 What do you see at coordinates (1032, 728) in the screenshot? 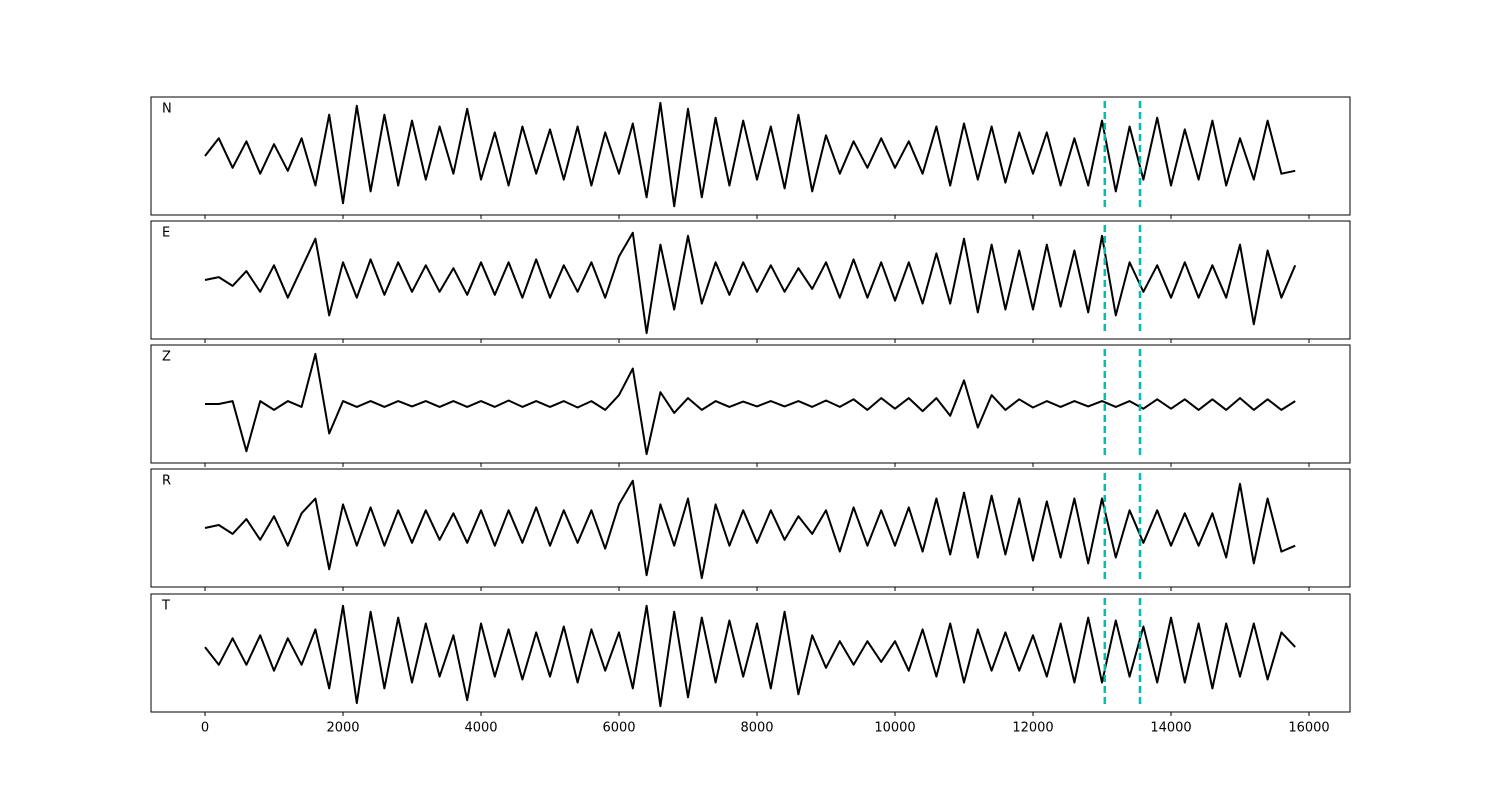
I see `x-tick-label: 12000` at bounding box center [1032, 728].